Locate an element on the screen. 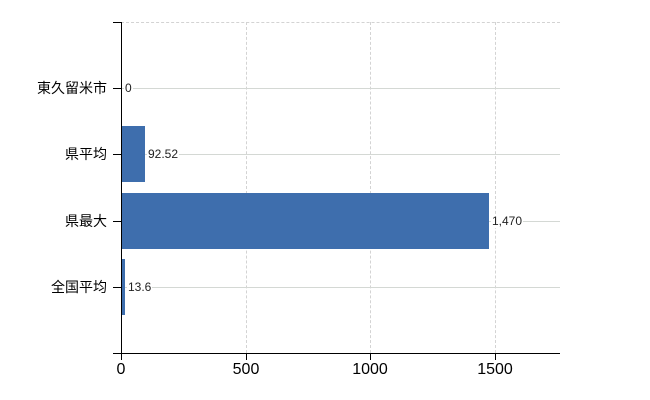 This screenshot has width=650, height=400. y-axis is located at coordinates (121, 188).